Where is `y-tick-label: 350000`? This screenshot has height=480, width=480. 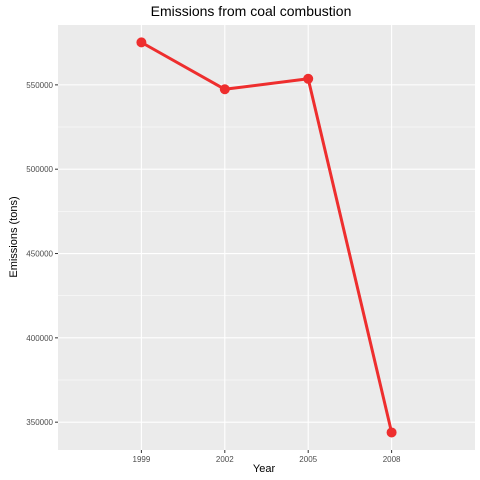 y-tick-label: 350000 is located at coordinates (39, 422).